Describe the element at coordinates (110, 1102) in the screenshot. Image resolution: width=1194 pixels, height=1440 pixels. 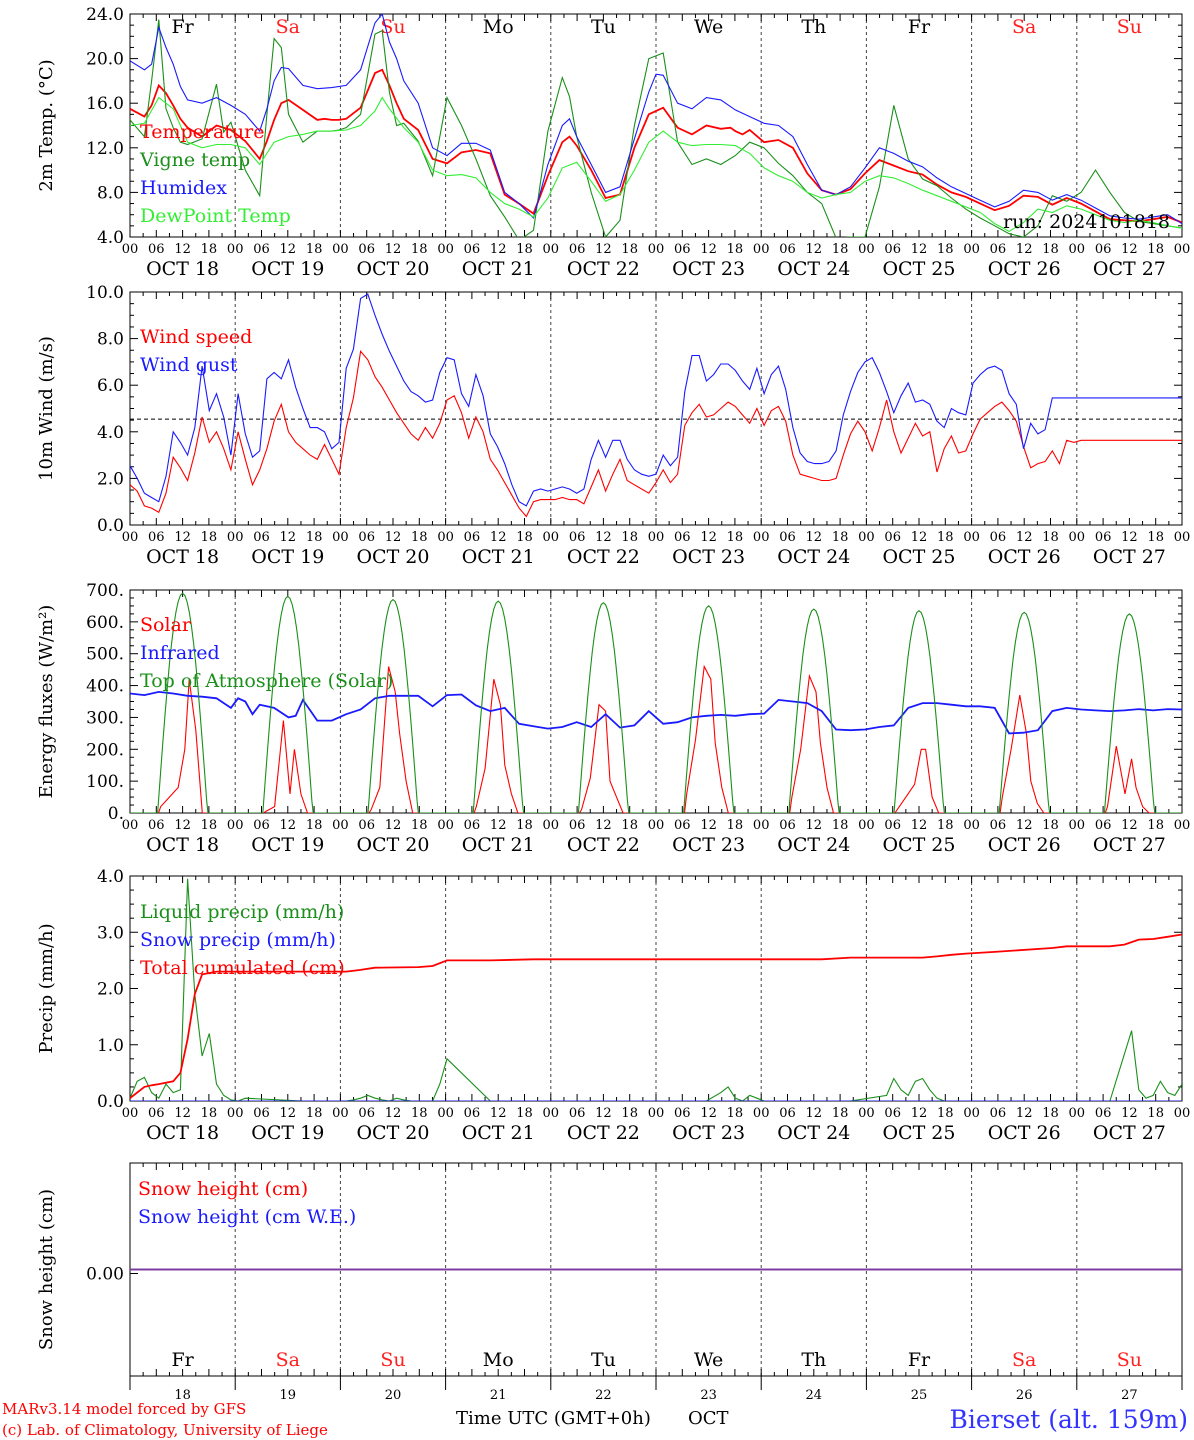
I see `y-tick-label: 0.0` at that location.